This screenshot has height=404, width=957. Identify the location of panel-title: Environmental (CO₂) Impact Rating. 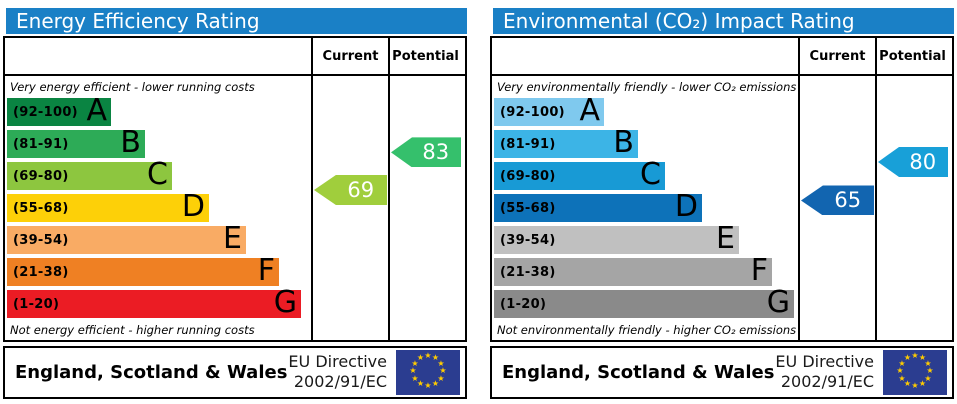
(679, 21).